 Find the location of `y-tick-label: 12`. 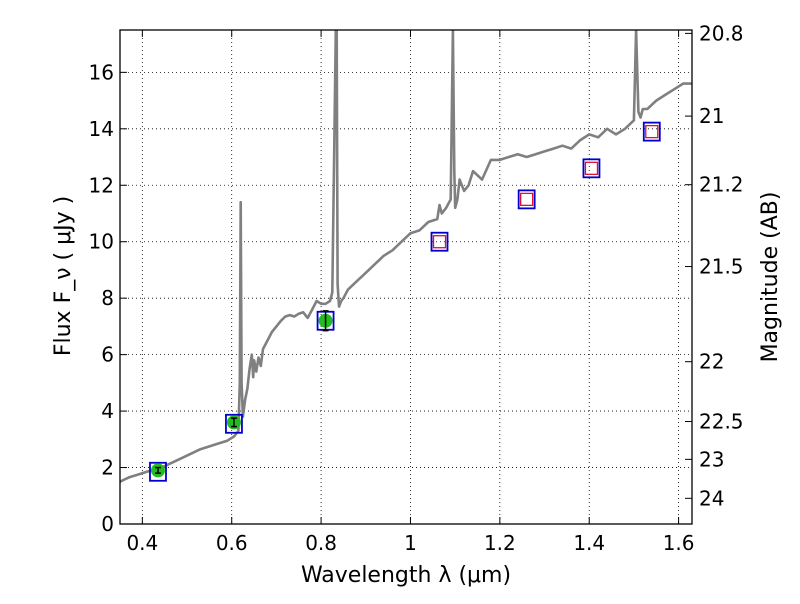

y-tick-label: 12 is located at coordinates (101, 185).